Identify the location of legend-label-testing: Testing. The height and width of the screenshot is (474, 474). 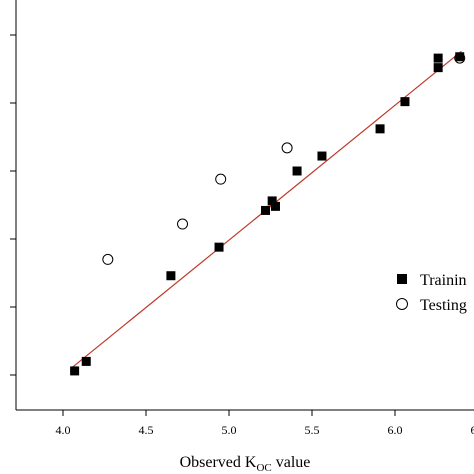
(443, 305).